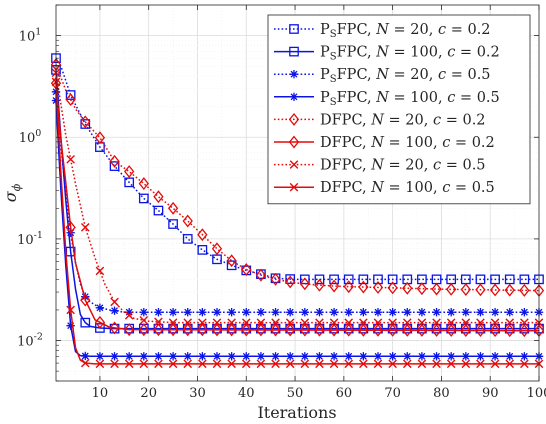 The image size is (546, 424). What do you see at coordinates (405, 76) in the screenshot?
I see `legend-label: PSFPC, N = 20, c = 0.5` at bounding box center [405, 76].